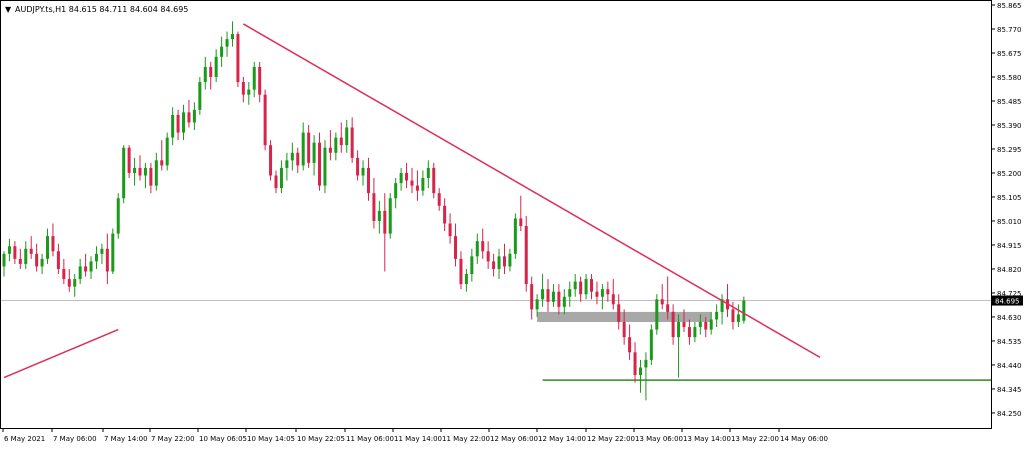  Describe the element at coordinates (755, 439) in the screenshot. I see `x-tick-label: 13 May 22:00` at that location.